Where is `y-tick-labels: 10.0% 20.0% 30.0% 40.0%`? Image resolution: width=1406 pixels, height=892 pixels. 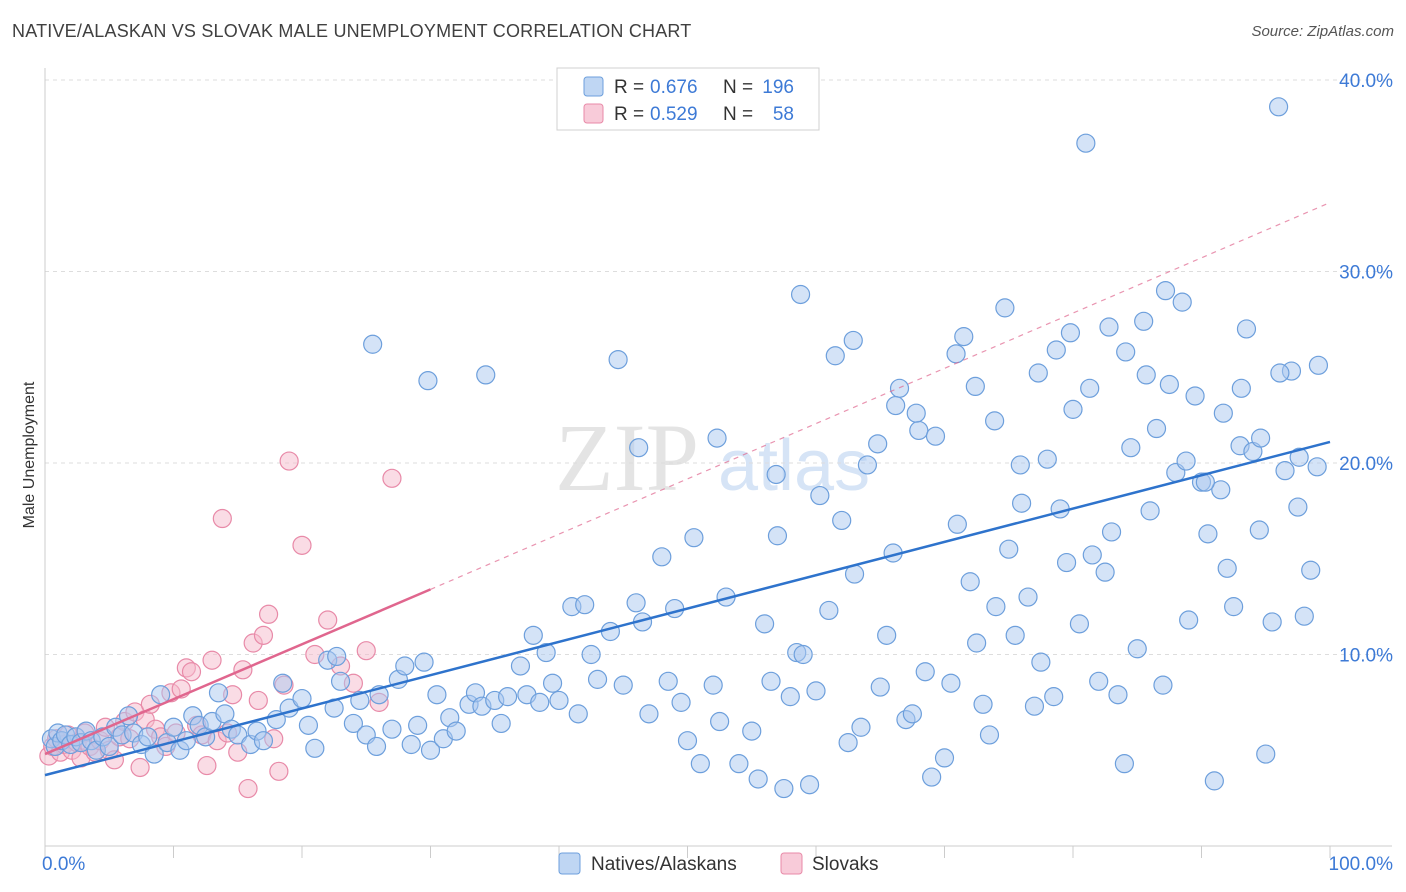
y-tick-labels: 10.0% 20.0% 30.0% 40.0% is located at coordinates (1366, 369).